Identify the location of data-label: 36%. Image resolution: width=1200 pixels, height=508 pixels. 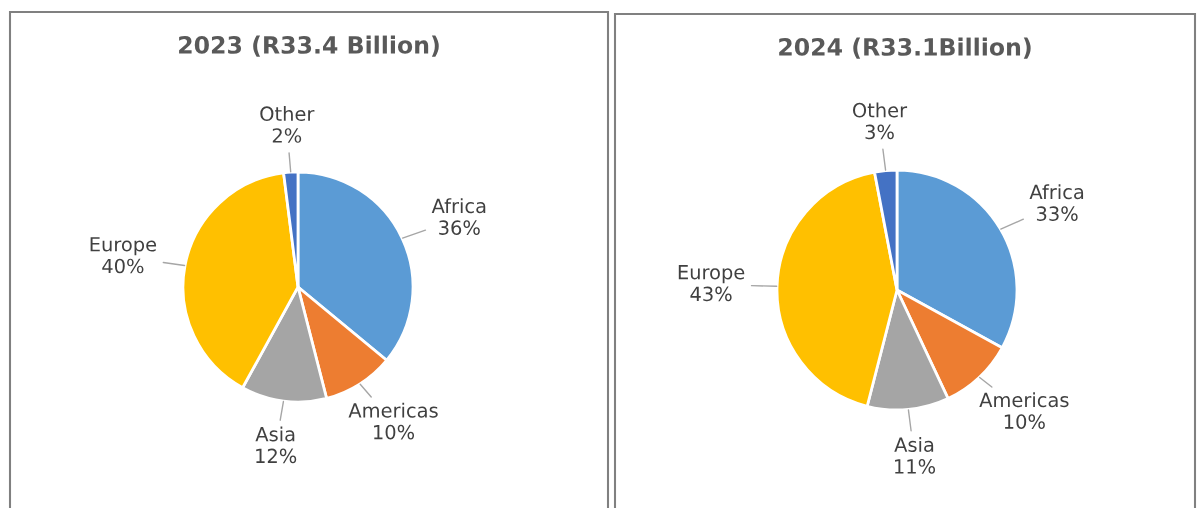
(459, 227).